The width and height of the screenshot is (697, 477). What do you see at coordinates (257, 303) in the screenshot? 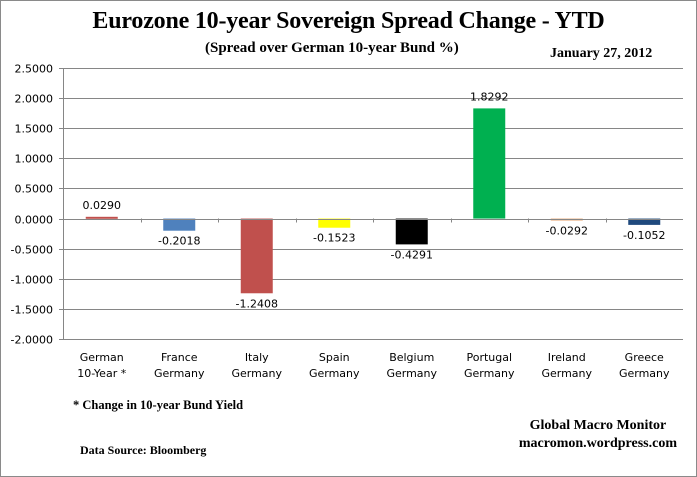
I see `data-label: -1.2408` at bounding box center [257, 303].